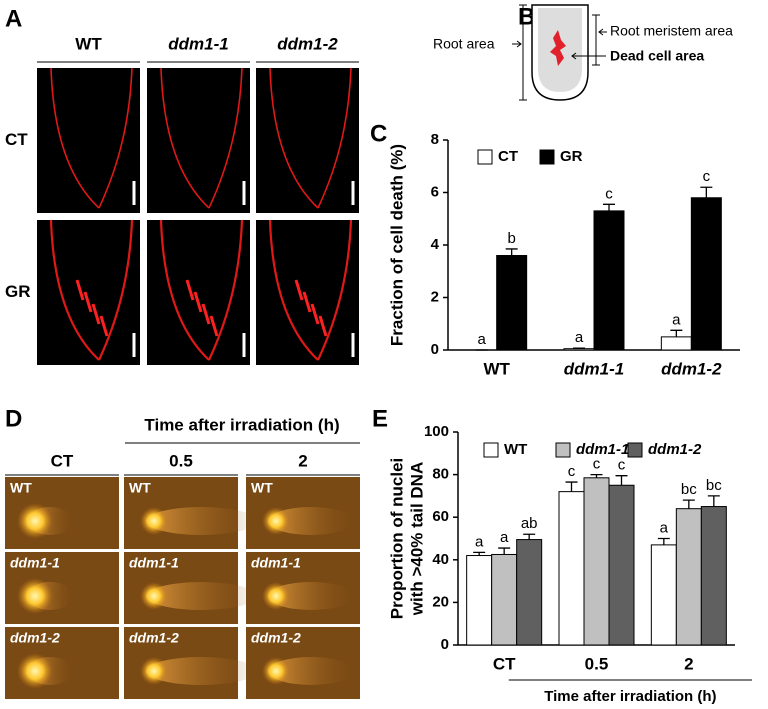 The image size is (768, 709). I want to click on legend-label: CT, so click(508, 156).